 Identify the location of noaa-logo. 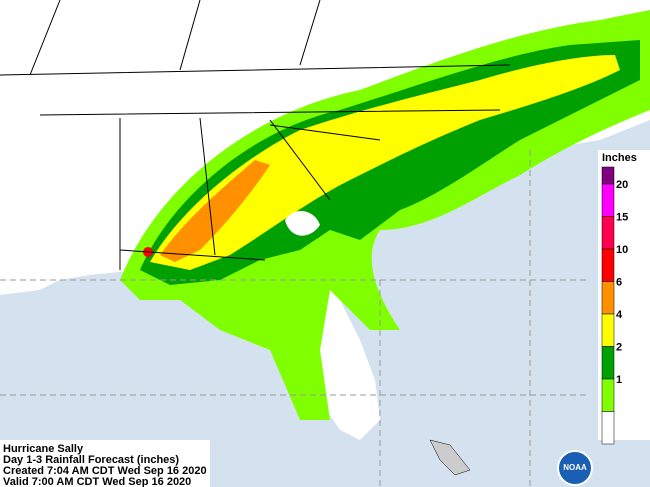
(575, 468).